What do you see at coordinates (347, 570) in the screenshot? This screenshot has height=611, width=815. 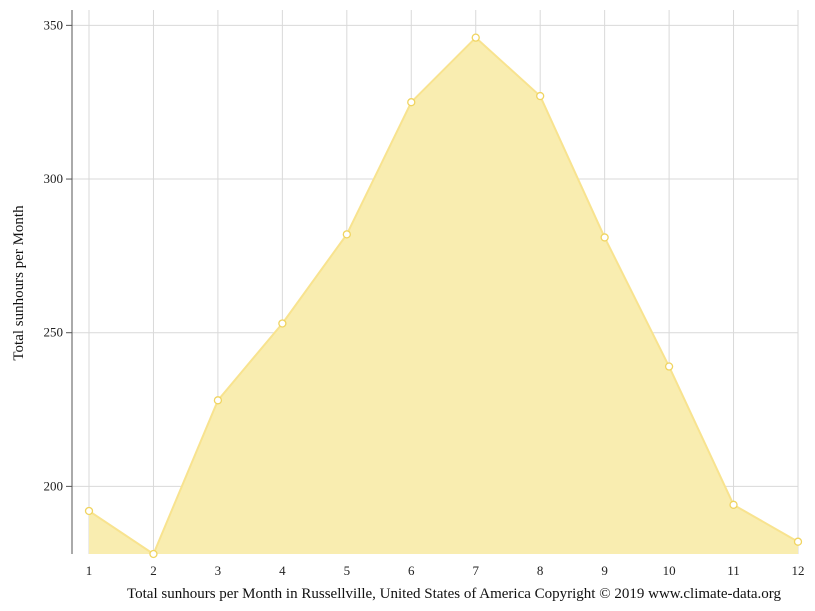 I see `x-tick-label: 5` at bounding box center [347, 570].